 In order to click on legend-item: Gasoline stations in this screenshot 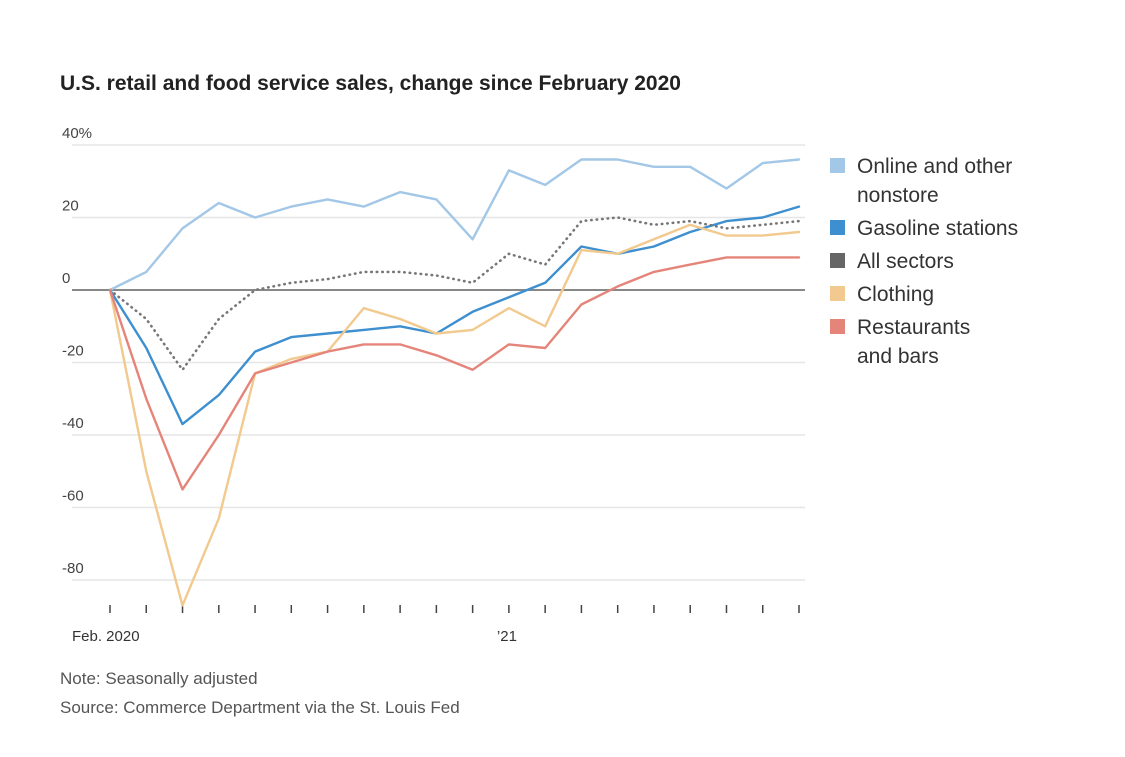, I will do `click(965, 228)`.